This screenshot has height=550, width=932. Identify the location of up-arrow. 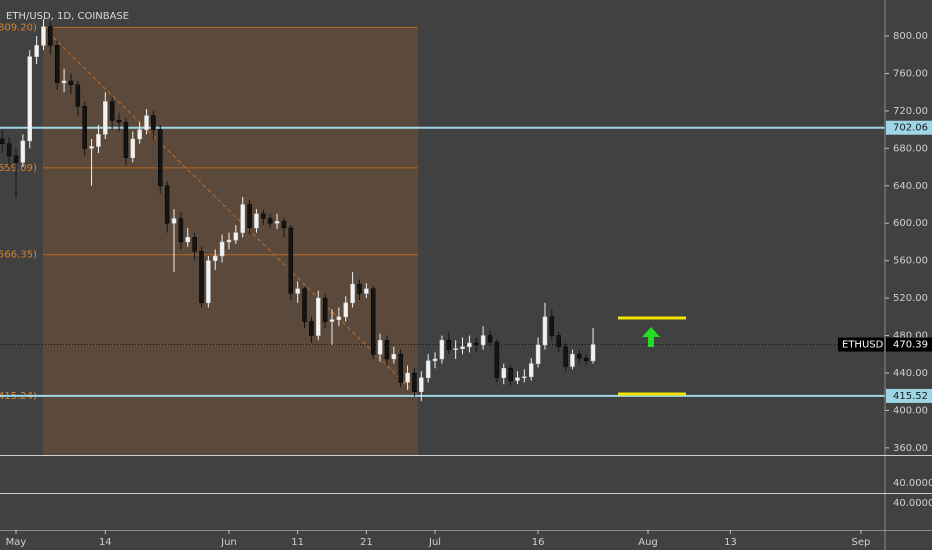
(651, 337).